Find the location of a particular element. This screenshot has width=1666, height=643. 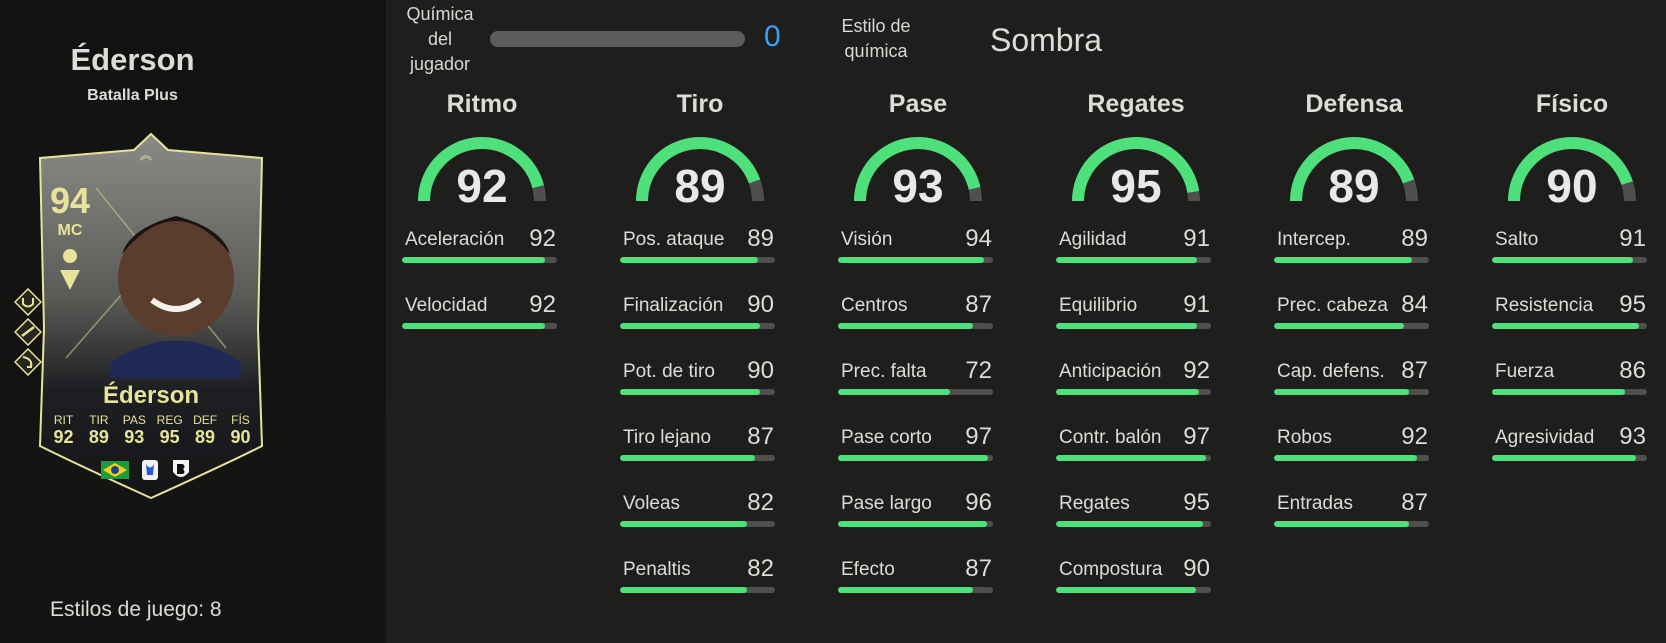

attribute-row: Equilibrio 91 is located at coordinates (1136, 326).